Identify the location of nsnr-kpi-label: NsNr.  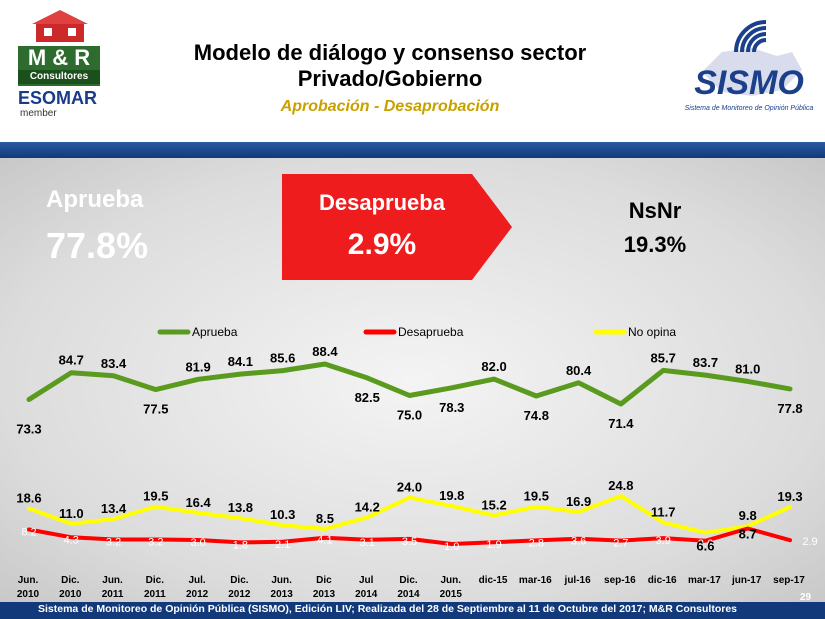
(655, 210).